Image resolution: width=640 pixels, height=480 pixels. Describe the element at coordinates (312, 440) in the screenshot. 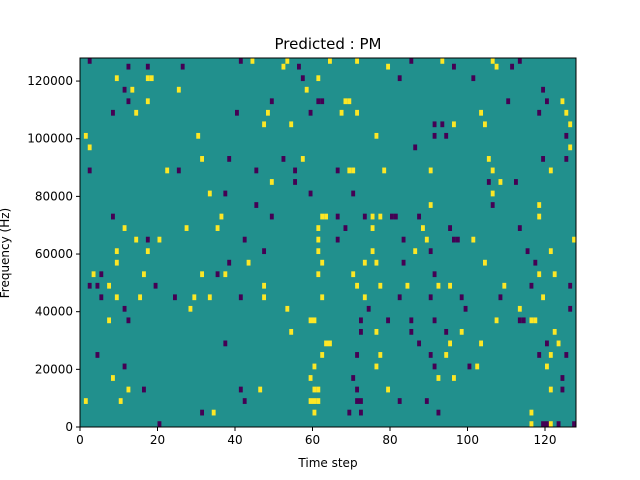

I see `x-tick-label: 60` at that location.